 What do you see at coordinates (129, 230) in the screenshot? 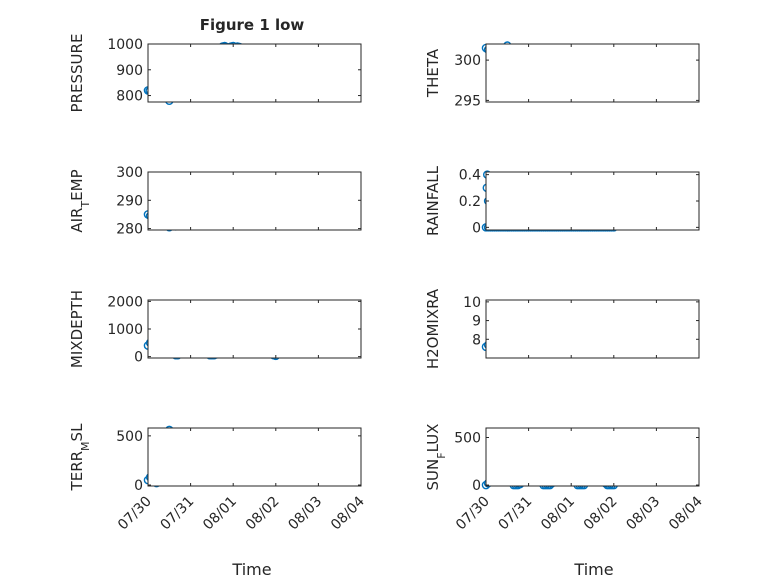
I see `y-tick-label: 280` at bounding box center [129, 230].